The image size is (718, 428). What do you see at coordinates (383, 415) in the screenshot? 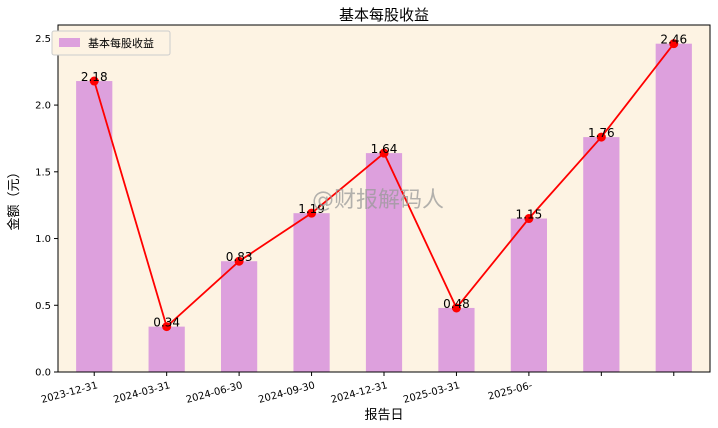
I see `x-axis-title: 报告日` at bounding box center [383, 415].